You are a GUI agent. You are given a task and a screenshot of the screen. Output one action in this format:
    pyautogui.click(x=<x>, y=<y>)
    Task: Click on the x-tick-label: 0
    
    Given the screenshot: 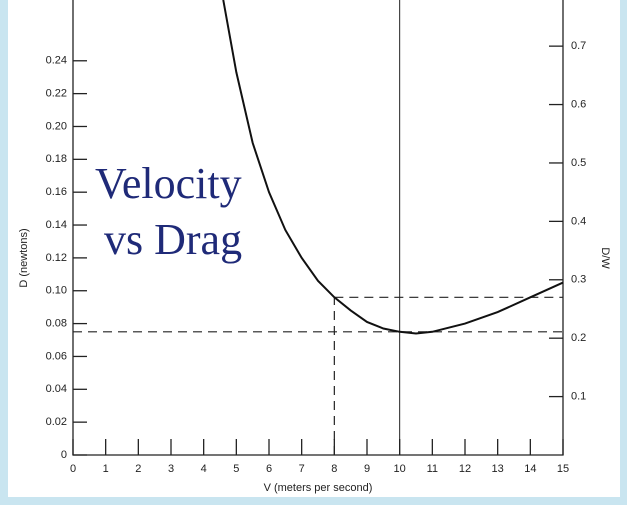 What is the action you would take?
    pyautogui.click(x=73, y=469)
    